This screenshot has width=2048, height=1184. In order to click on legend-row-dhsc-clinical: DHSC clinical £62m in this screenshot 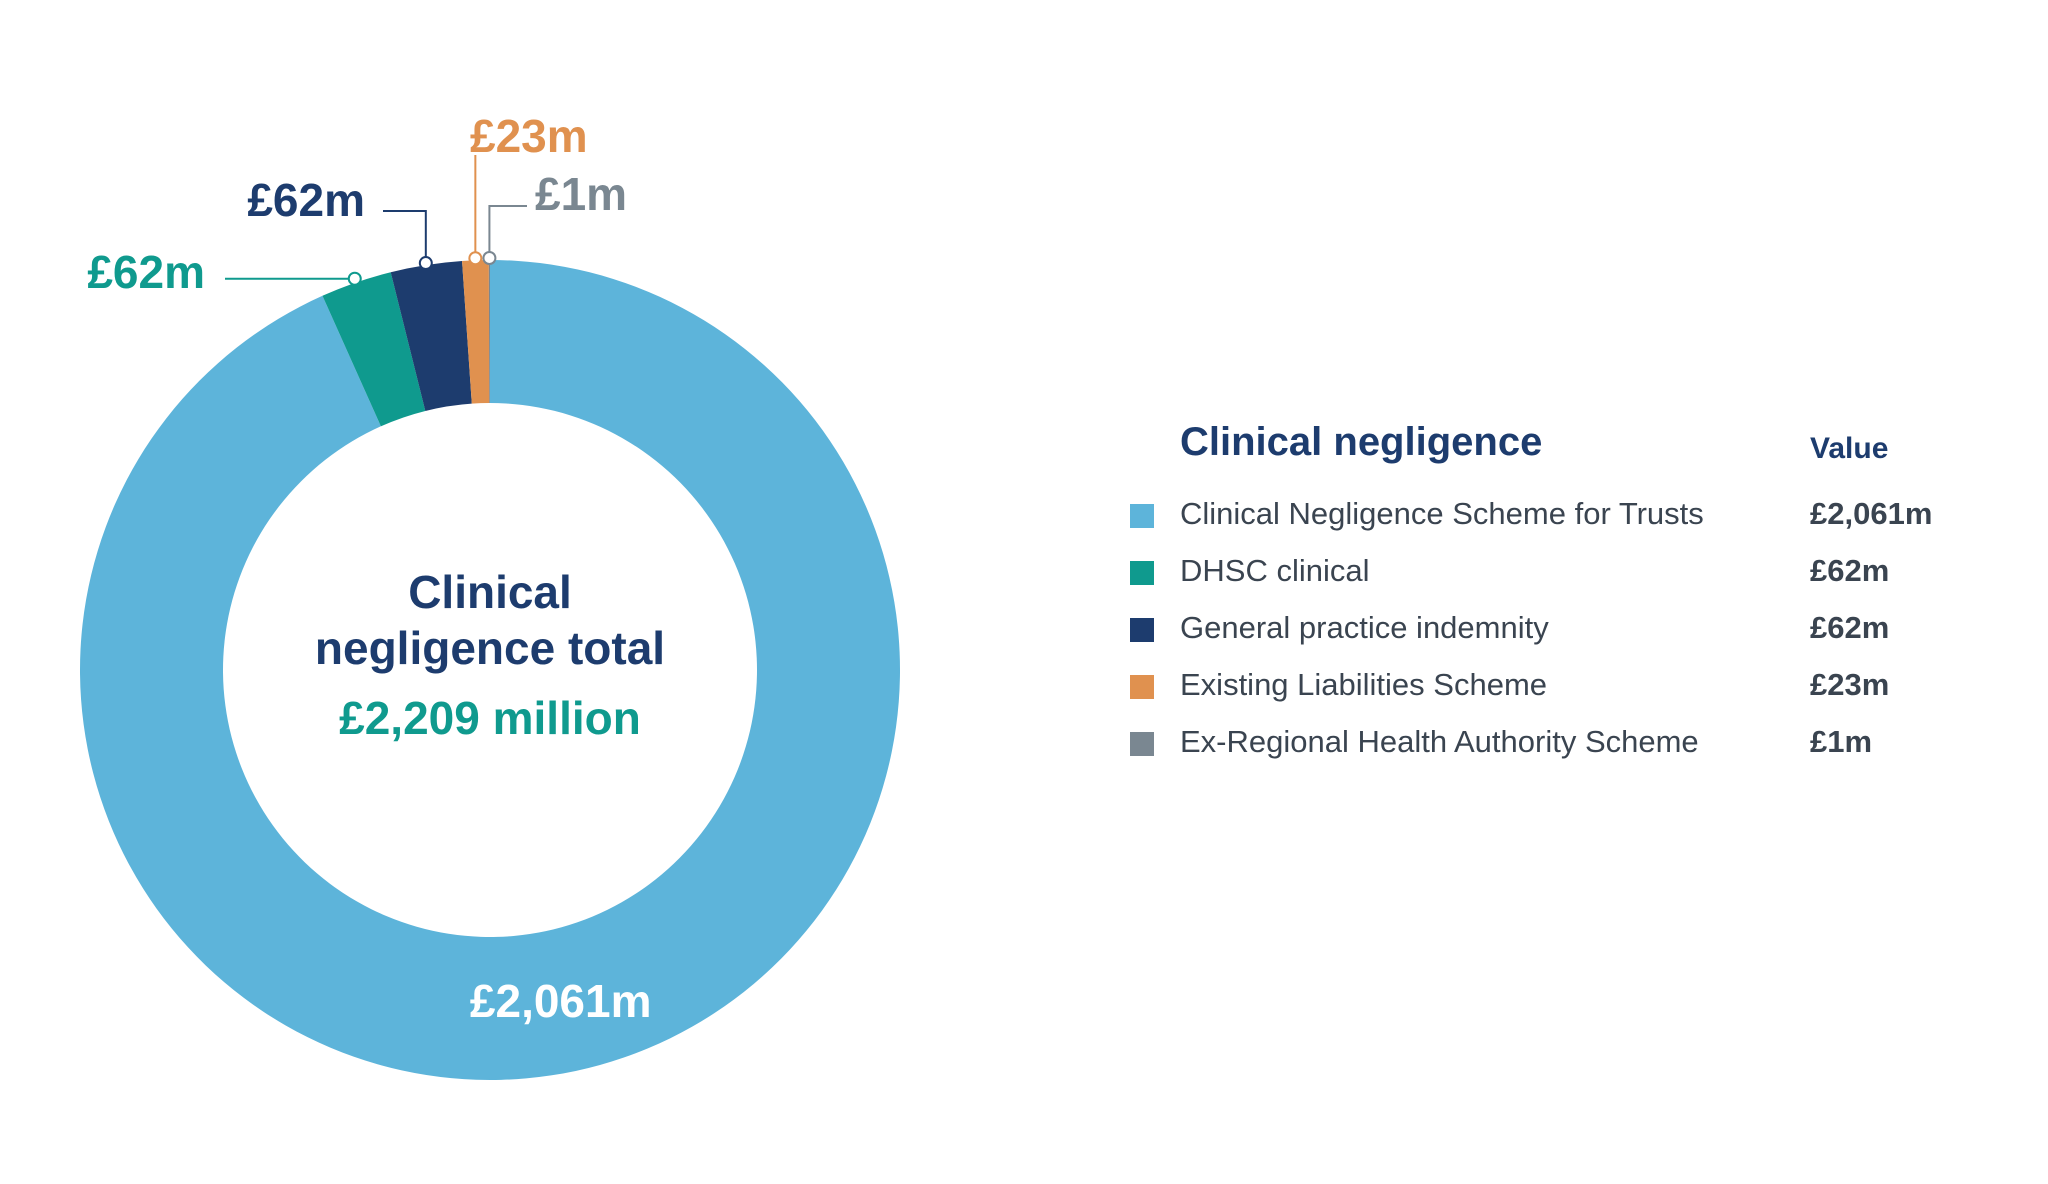, I will do `click(1560, 575)`.